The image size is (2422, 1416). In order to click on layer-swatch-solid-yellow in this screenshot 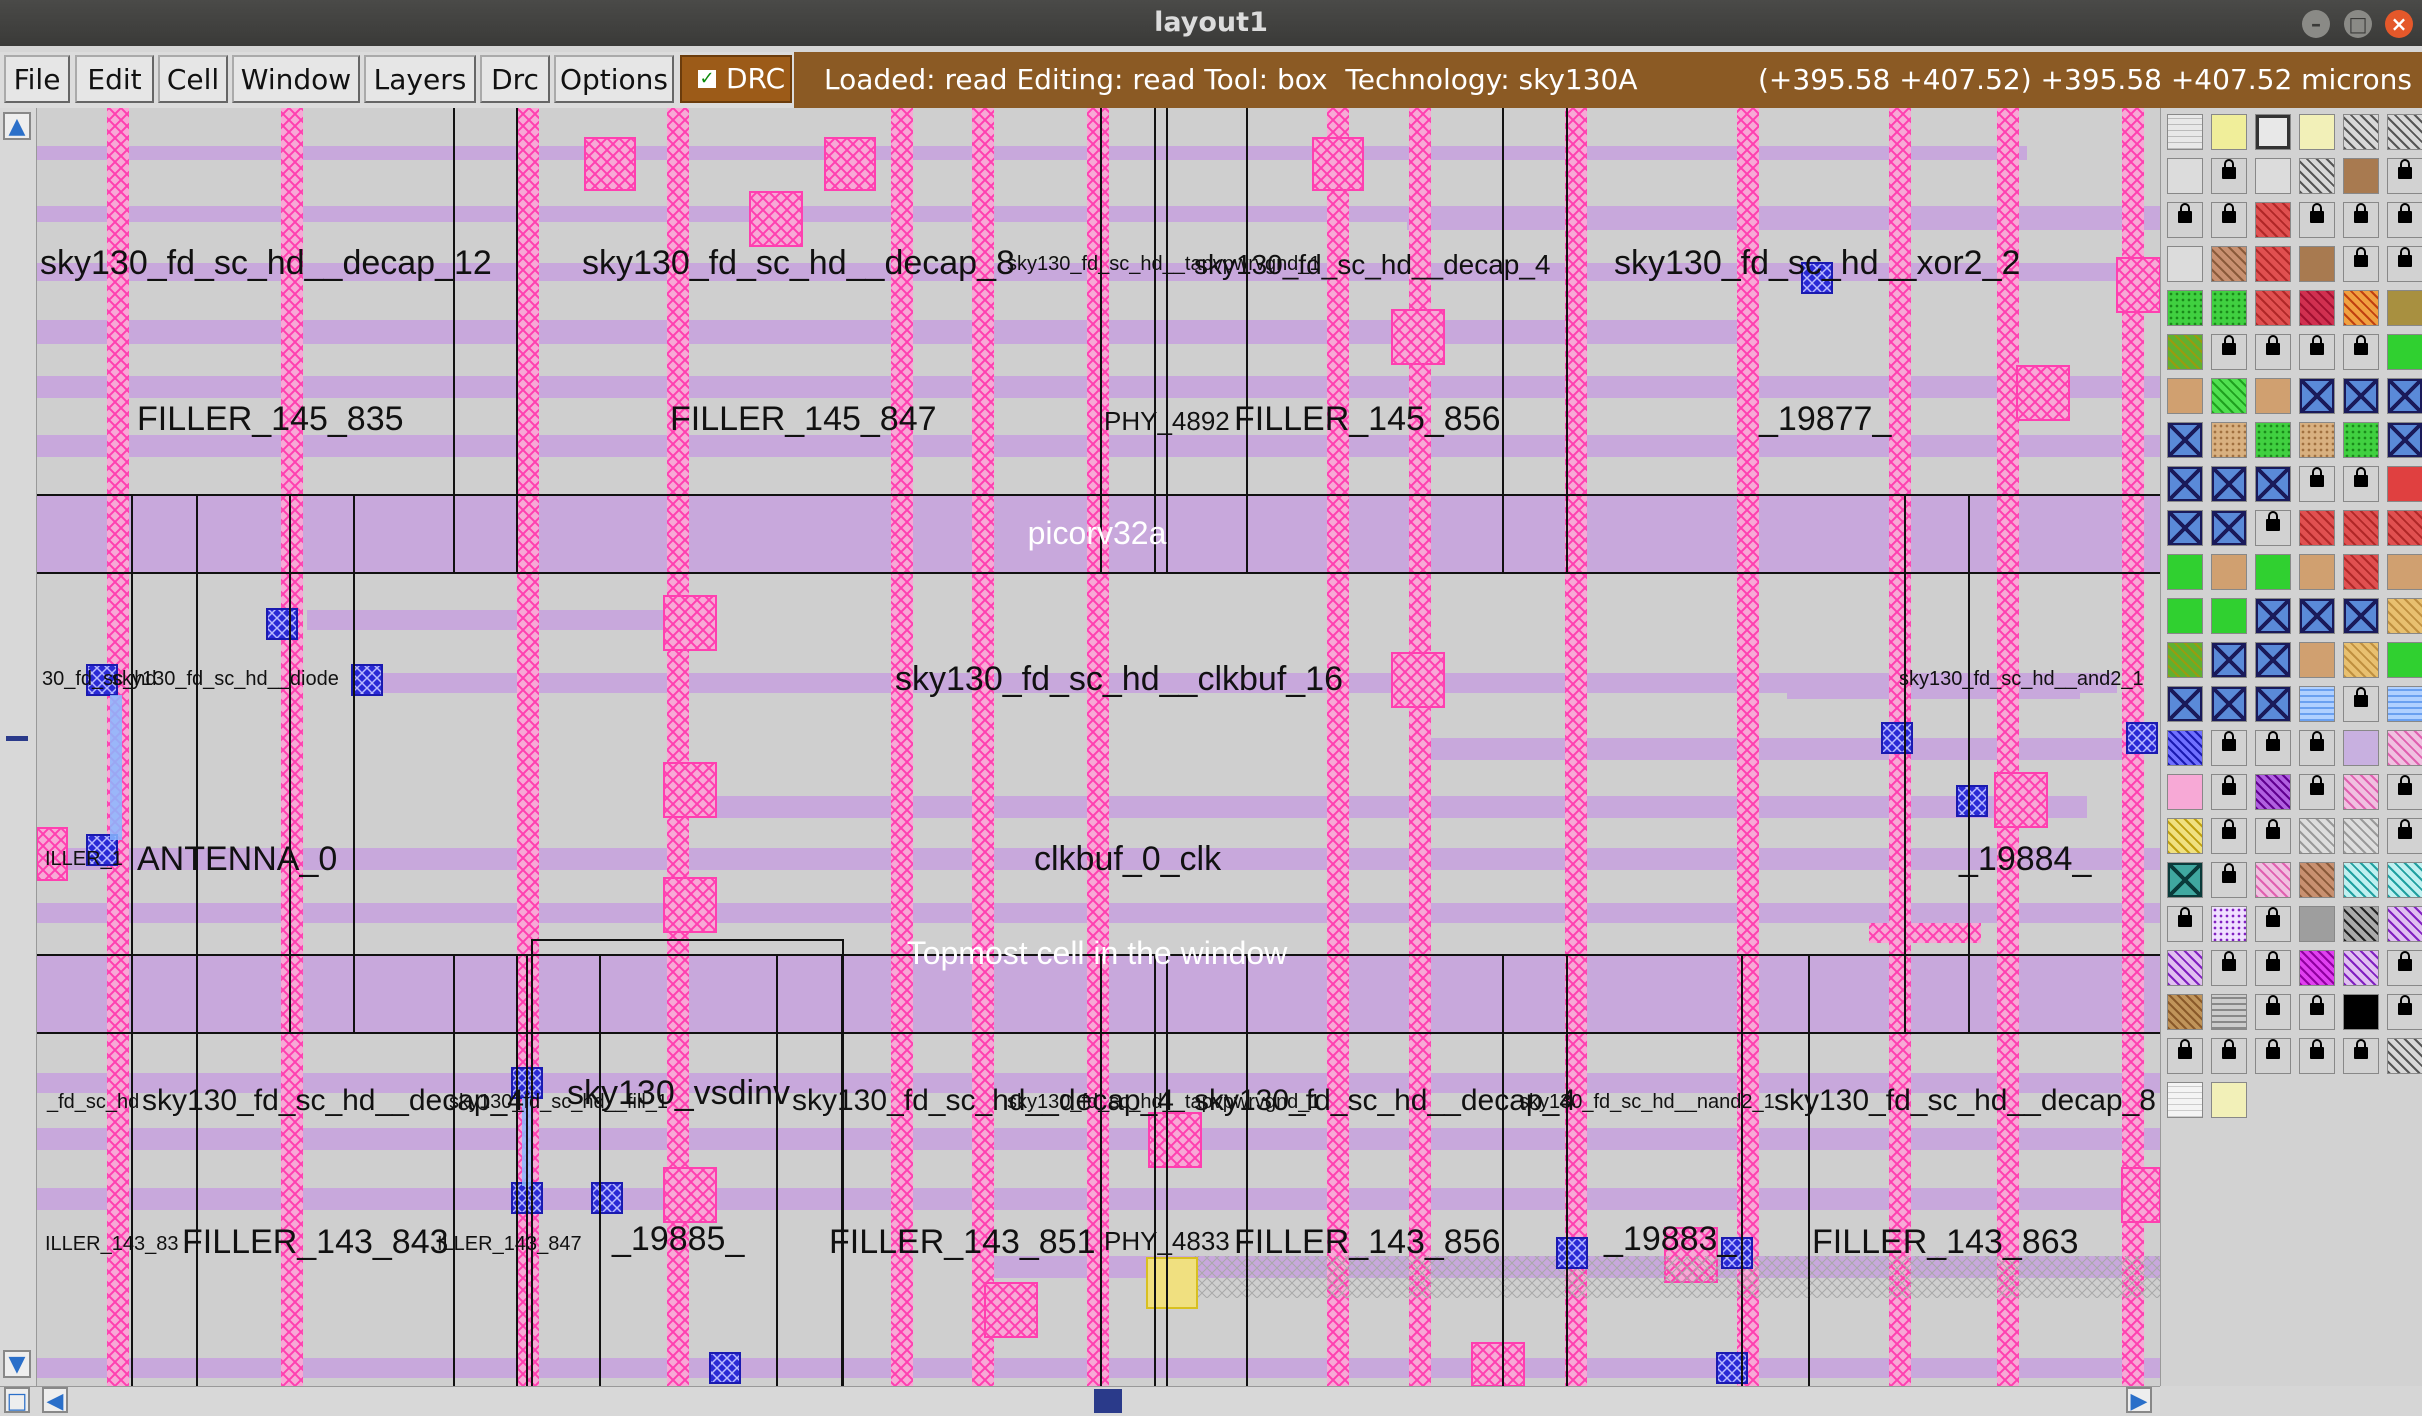, I will do `click(2229, 132)`.